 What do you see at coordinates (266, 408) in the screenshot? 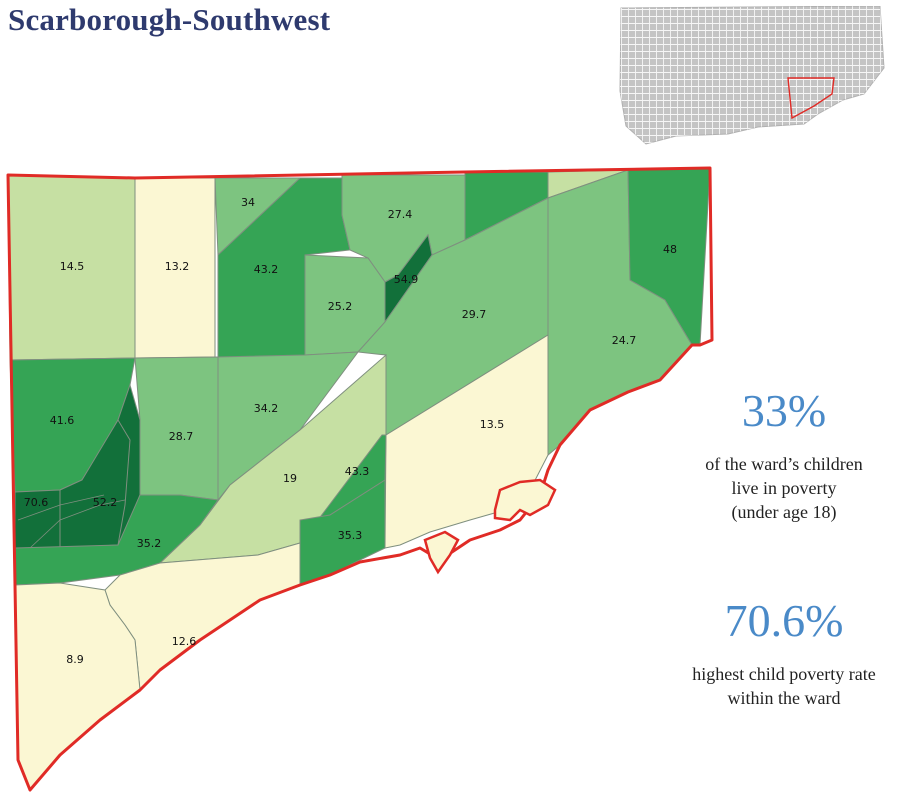
I see `tract-label: 34.2` at bounding box center [266, 408].